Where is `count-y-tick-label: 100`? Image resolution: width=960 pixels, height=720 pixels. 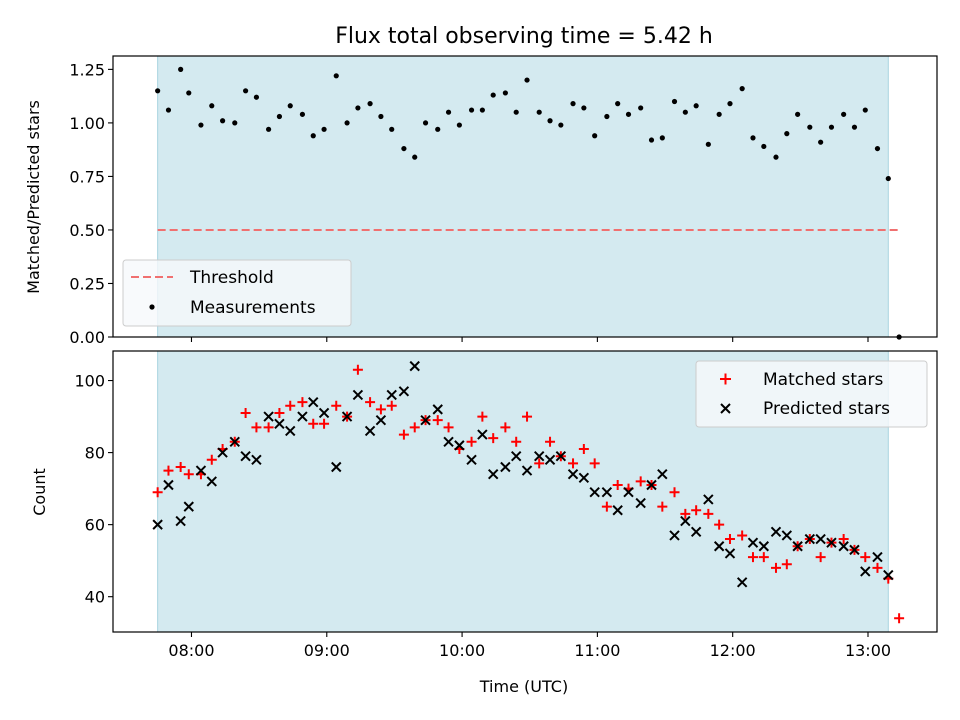
count-y-tick-label: 100 is located at coordinates (89, 381).